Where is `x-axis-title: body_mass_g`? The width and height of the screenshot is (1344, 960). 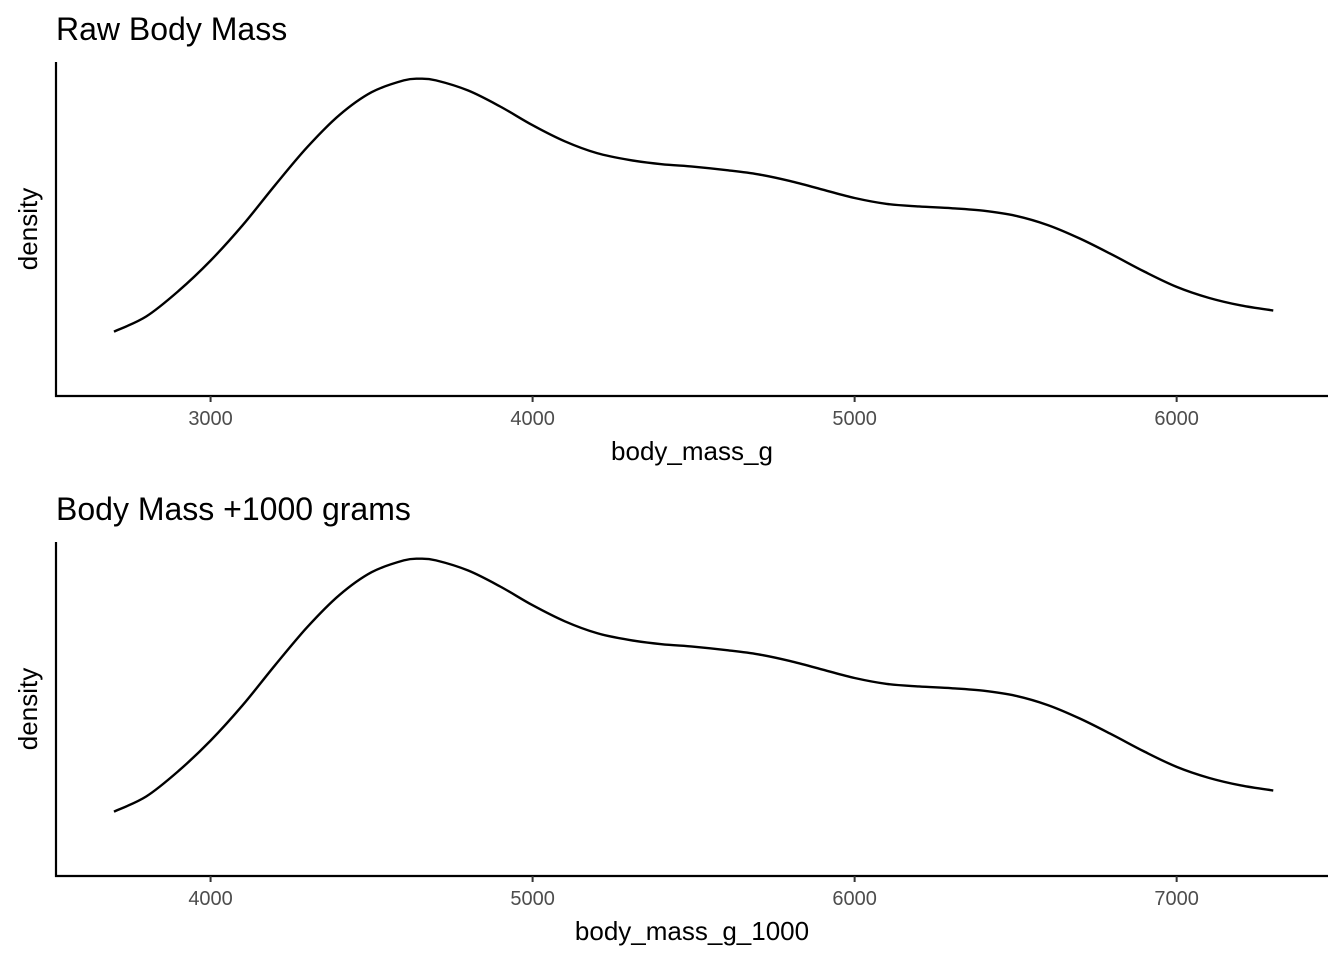
x-axis-title: body_mass_g is located at coordinates (692, 451).